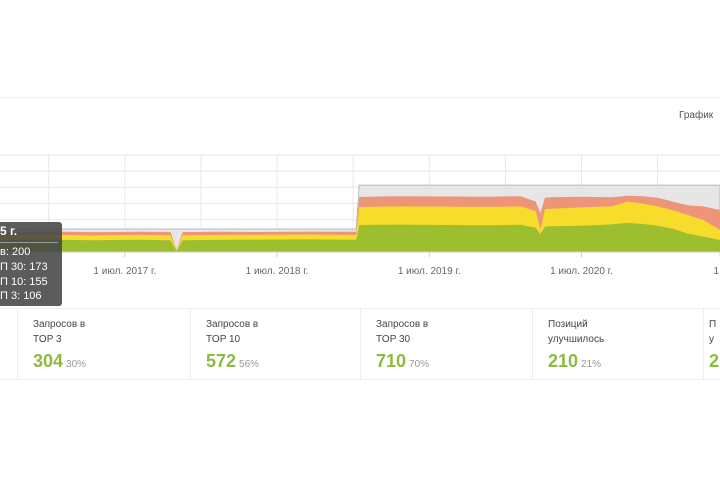  What do you see at coordinates (563, 361) in the screenshot?
I see `stat-value: 210` at bounding box center [563, 361].